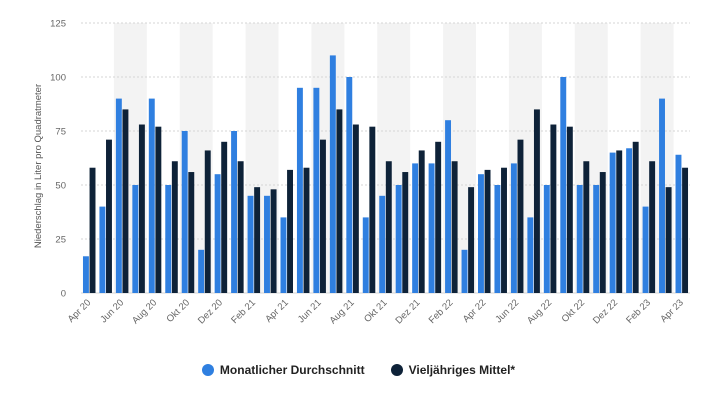 Image resolution: width=717 pixels, height=403 pixels. Describe the element at coordinates (58, 159) in the screenshot. I see `y-axis-tick-labels: 0 25 50 75 100 125` at that location.